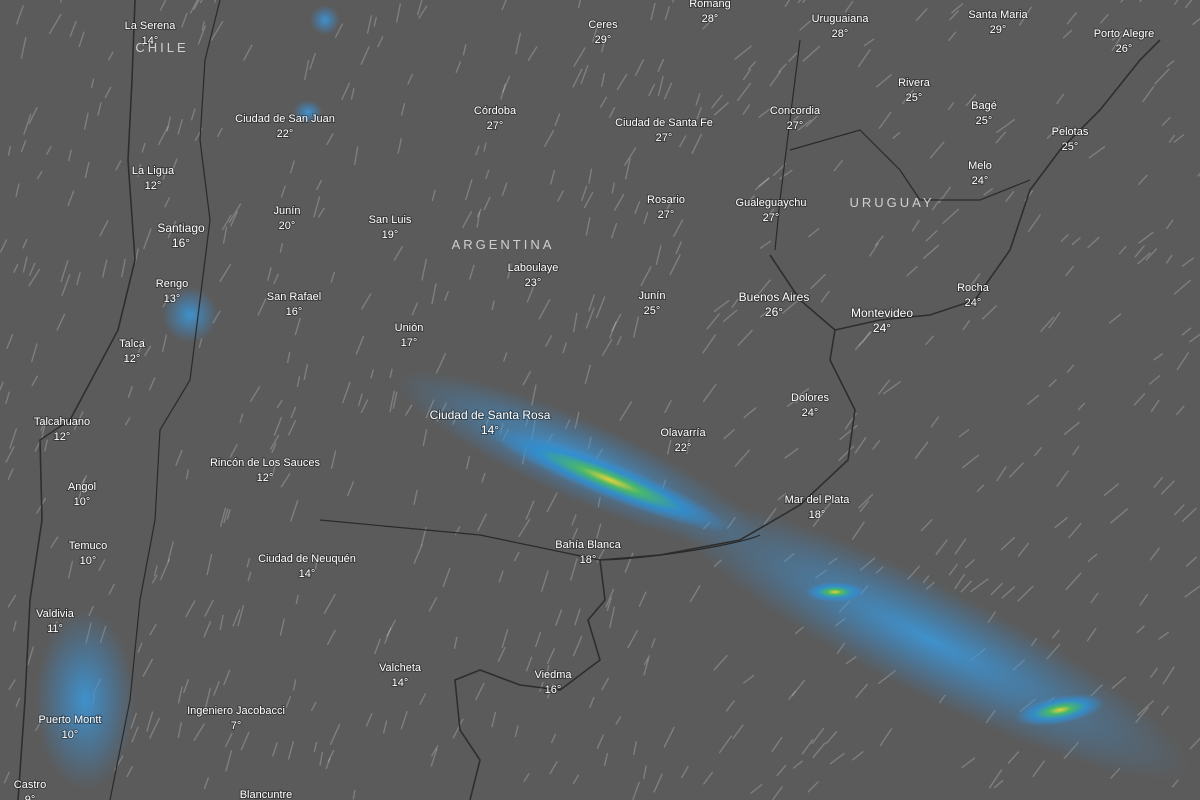  Describe the element at coordinates (553, 690) in the screenshot. I see `place-temp: 16°` at that location.